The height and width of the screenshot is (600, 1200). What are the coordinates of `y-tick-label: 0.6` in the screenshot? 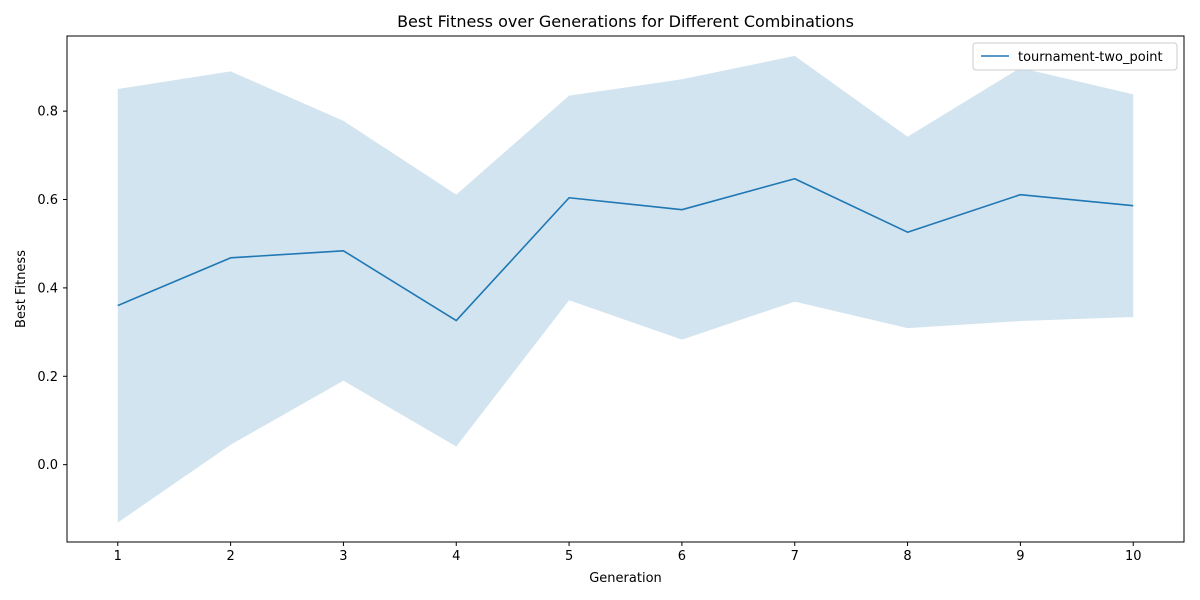 It's located at (47, 200).